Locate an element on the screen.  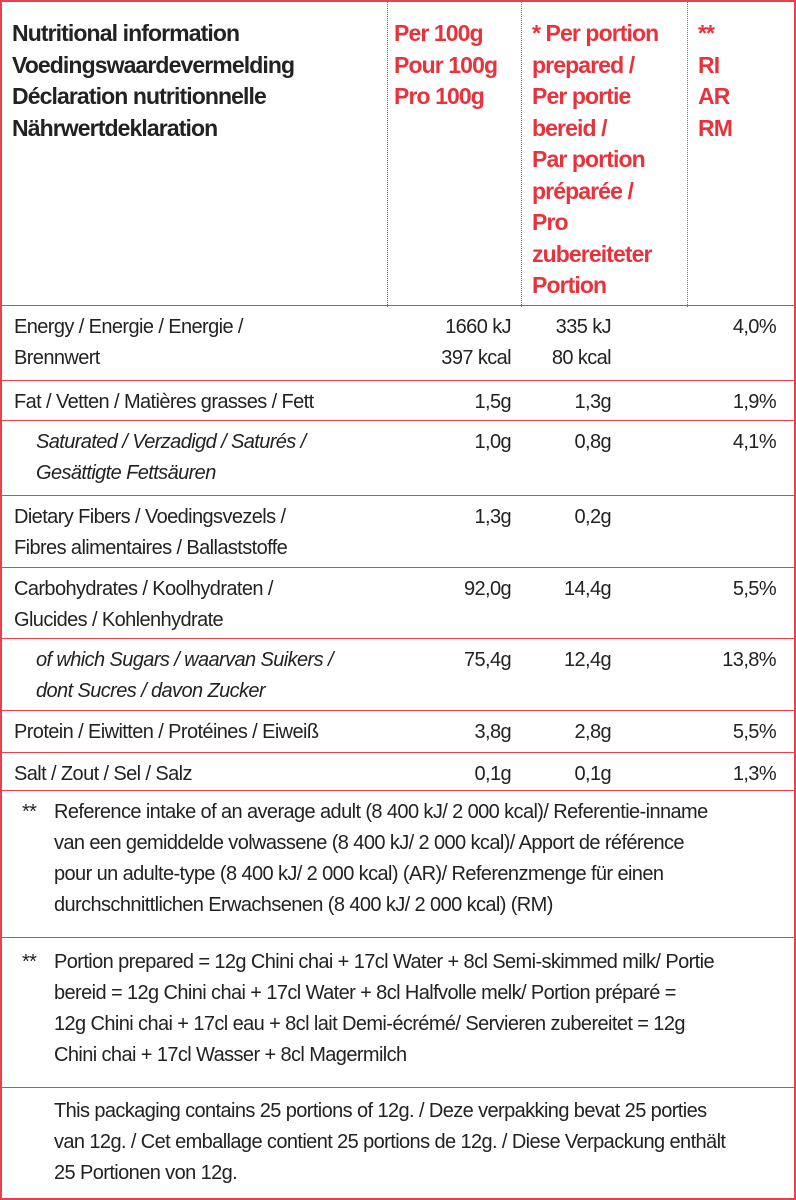
header-title-line: Déclaration nutritionnelle is located at coordinates (139, 96).